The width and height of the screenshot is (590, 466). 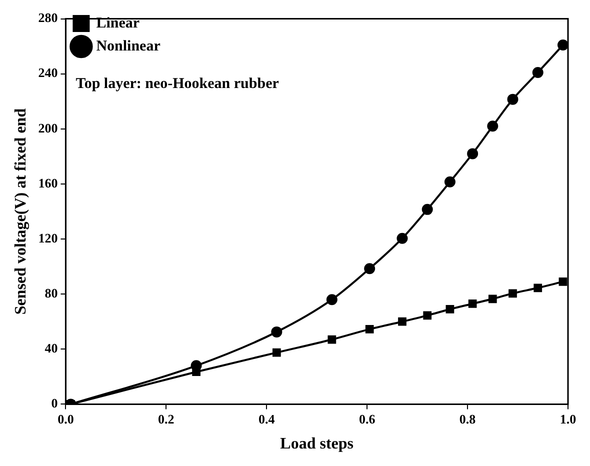 What do you see at coordinates (66, 418) in the screenshot?
I see `x-tick-label: 0.0` at bounding box center [66, 418].